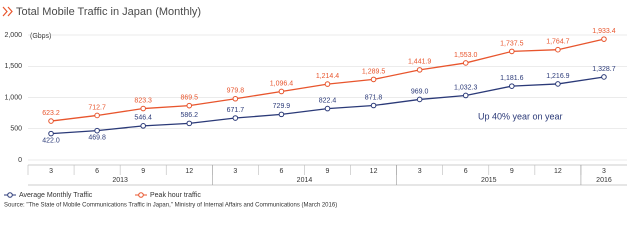 This screenshot has width=633, height=240. Describe the element at coordinates (374, 97) in the screenshot. I see `data-label: 871.8` at that location.